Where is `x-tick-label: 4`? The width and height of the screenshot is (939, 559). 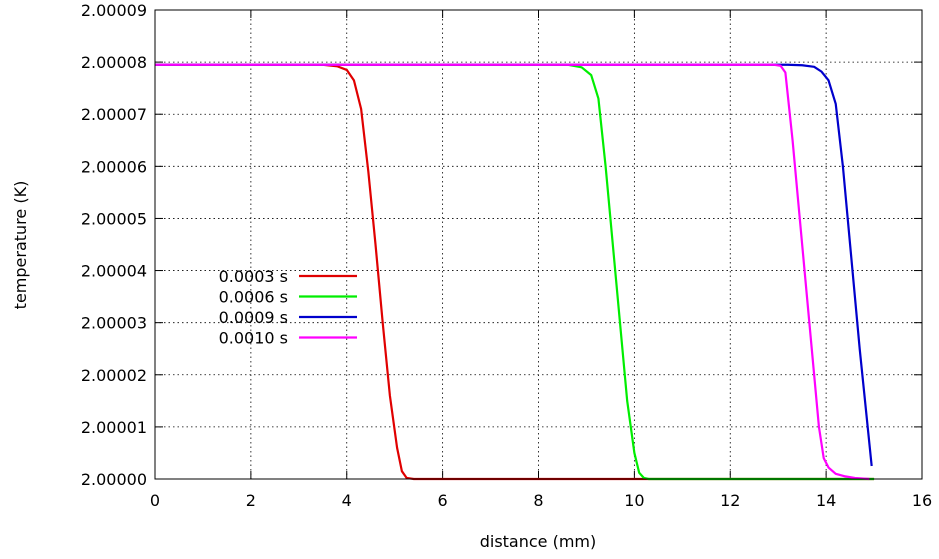
x-tick-label: 4 is located at coordinates (347, 500).